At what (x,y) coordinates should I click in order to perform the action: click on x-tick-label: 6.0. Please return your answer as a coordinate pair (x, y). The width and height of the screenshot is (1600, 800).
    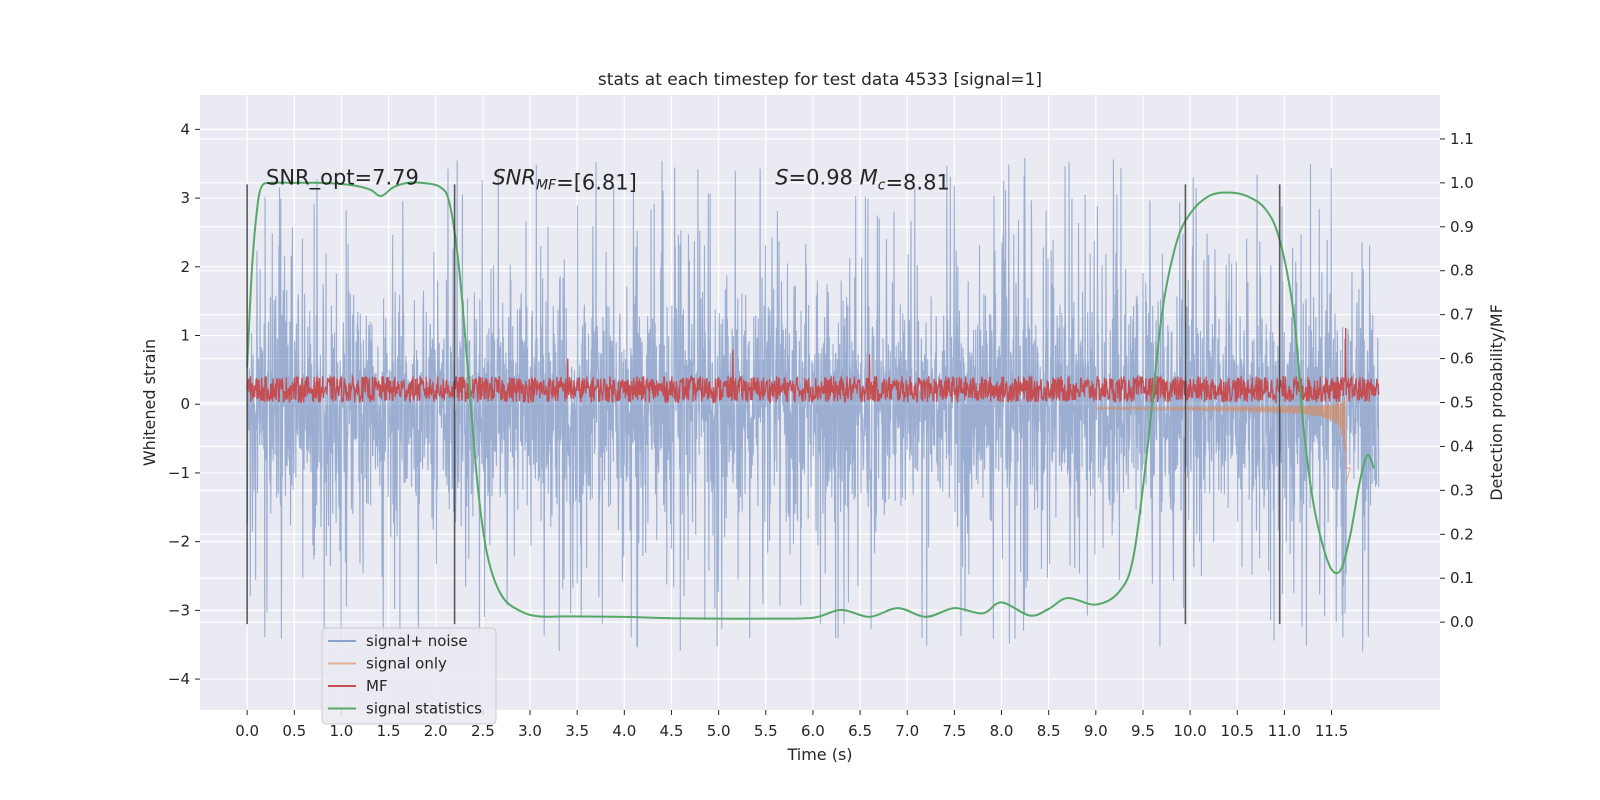
    Looking at the image, I should click on (813, 731).